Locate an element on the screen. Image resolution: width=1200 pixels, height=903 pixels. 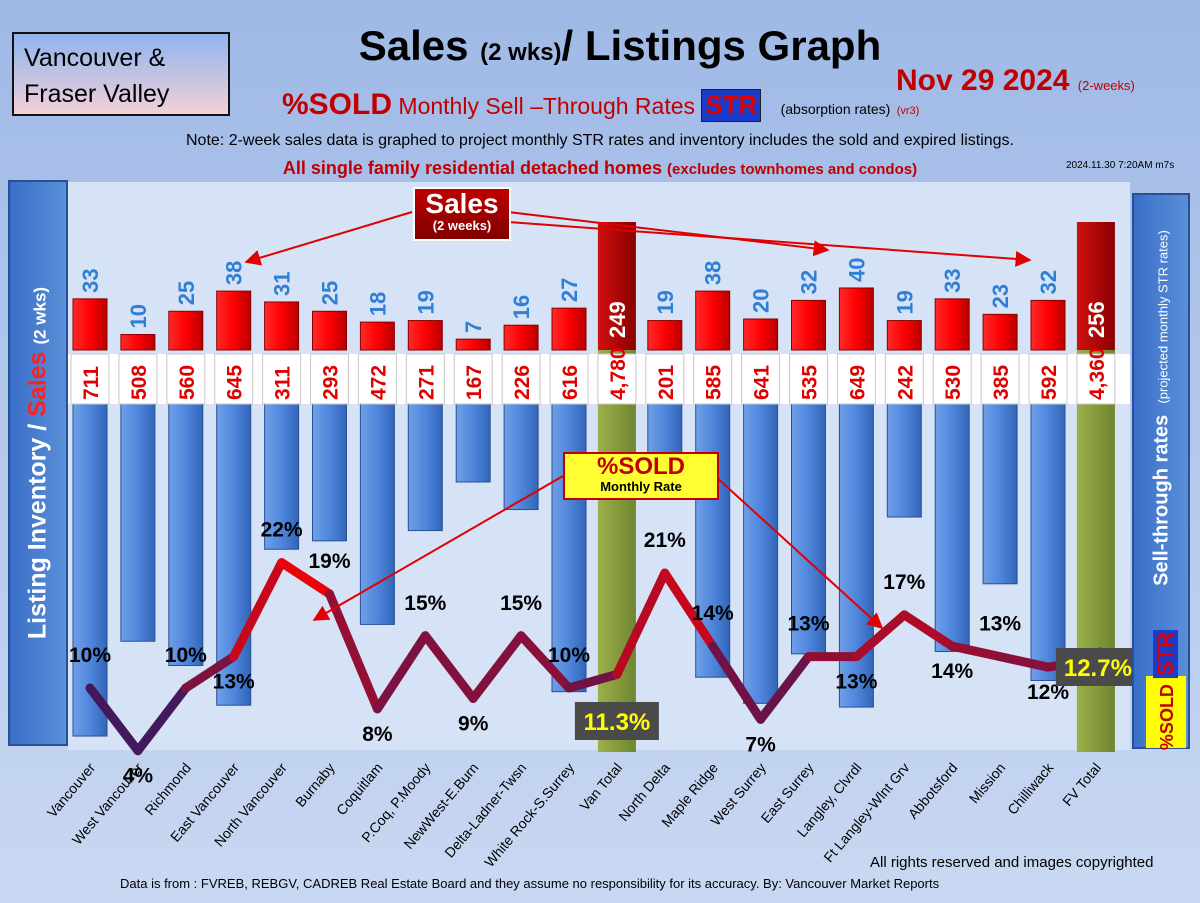
right-str-badge: STR is located at coordinates (1165, 653).